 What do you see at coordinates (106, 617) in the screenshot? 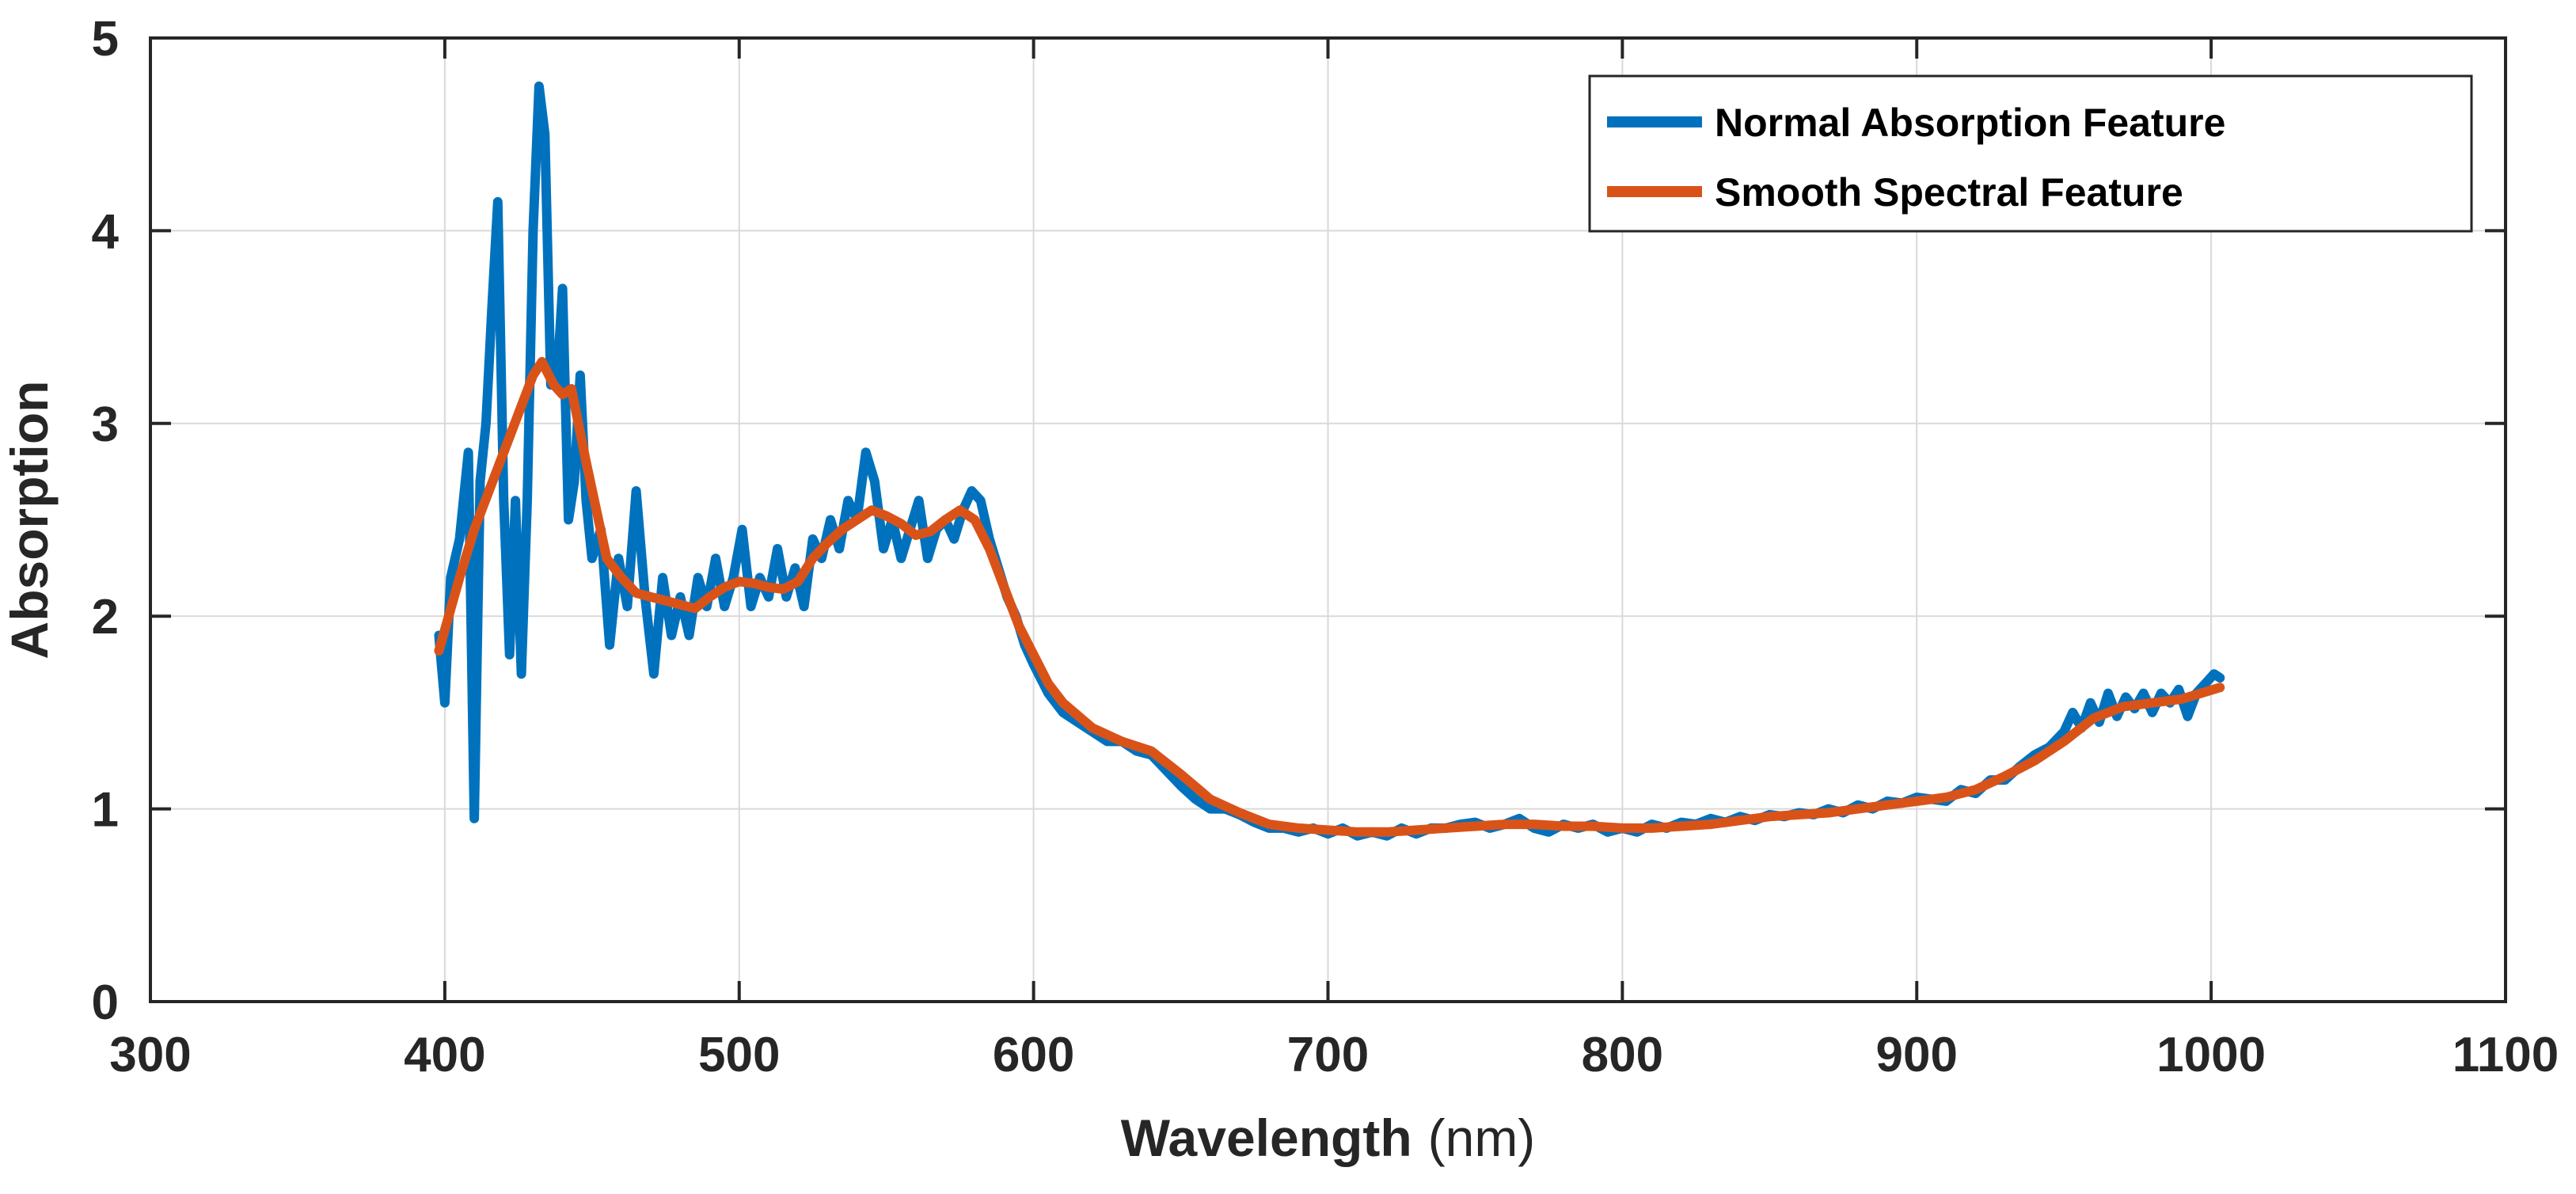
I see `y-tick-label-2: 2` at bounding box center [106, 617].